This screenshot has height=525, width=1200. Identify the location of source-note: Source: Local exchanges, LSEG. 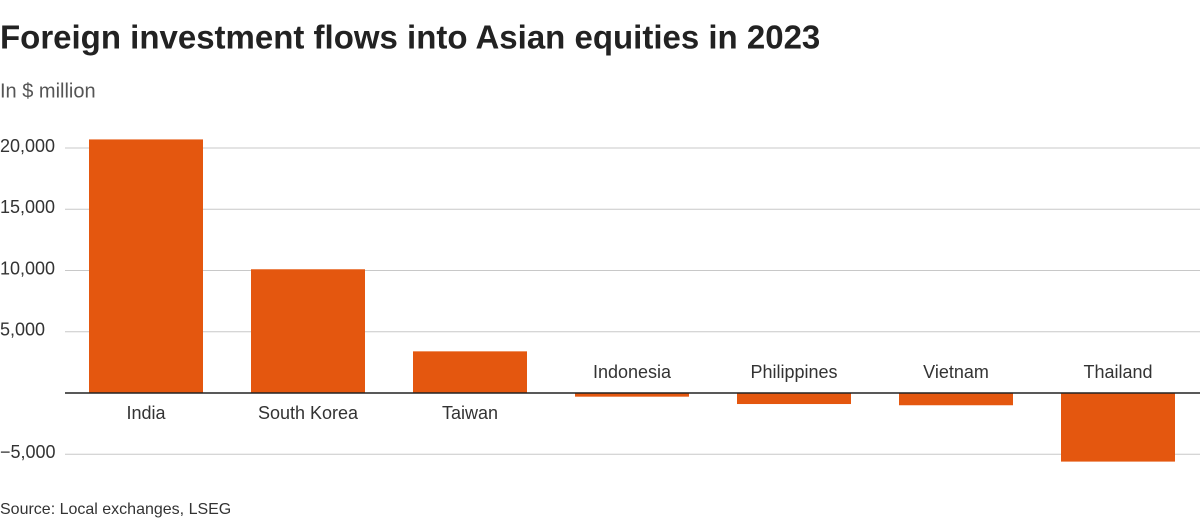
(115, 509).